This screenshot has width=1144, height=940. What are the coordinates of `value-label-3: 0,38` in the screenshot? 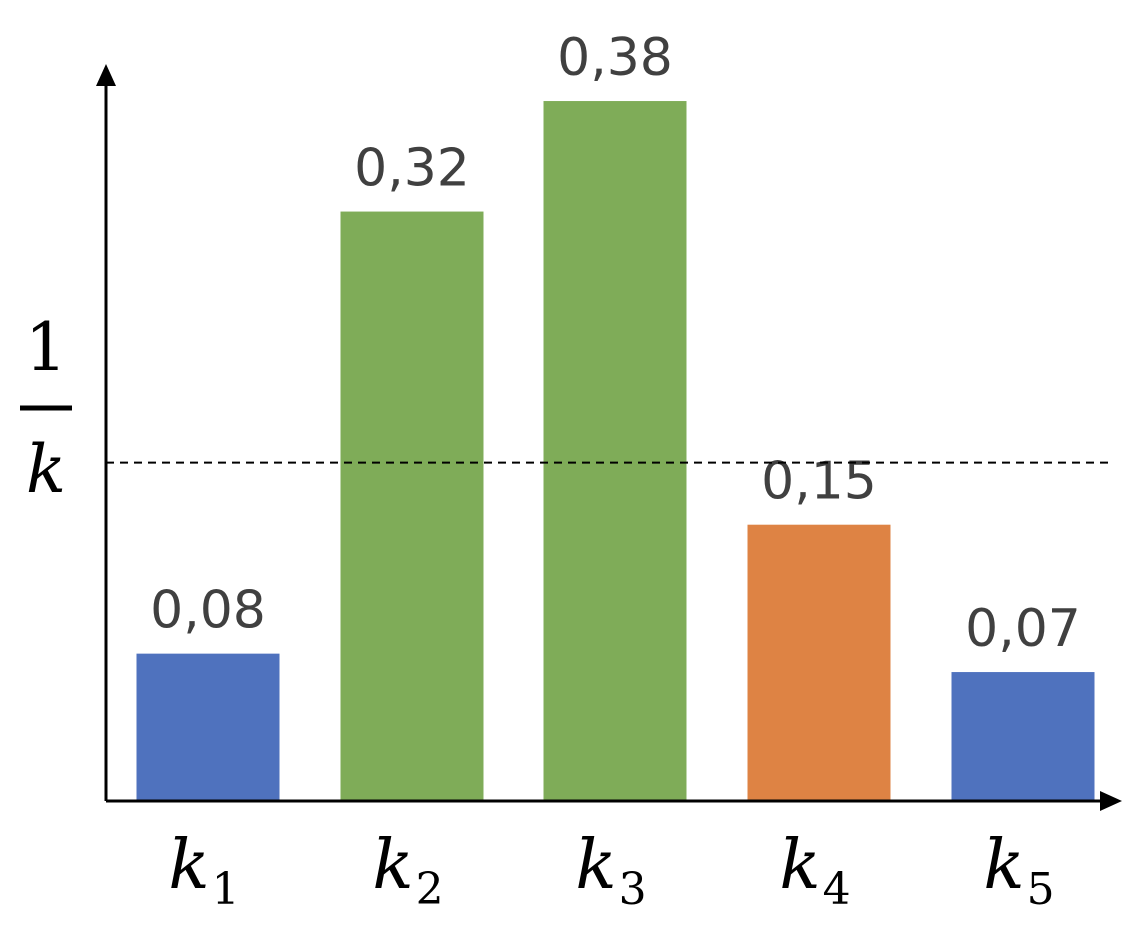 It's located at (615, 58).